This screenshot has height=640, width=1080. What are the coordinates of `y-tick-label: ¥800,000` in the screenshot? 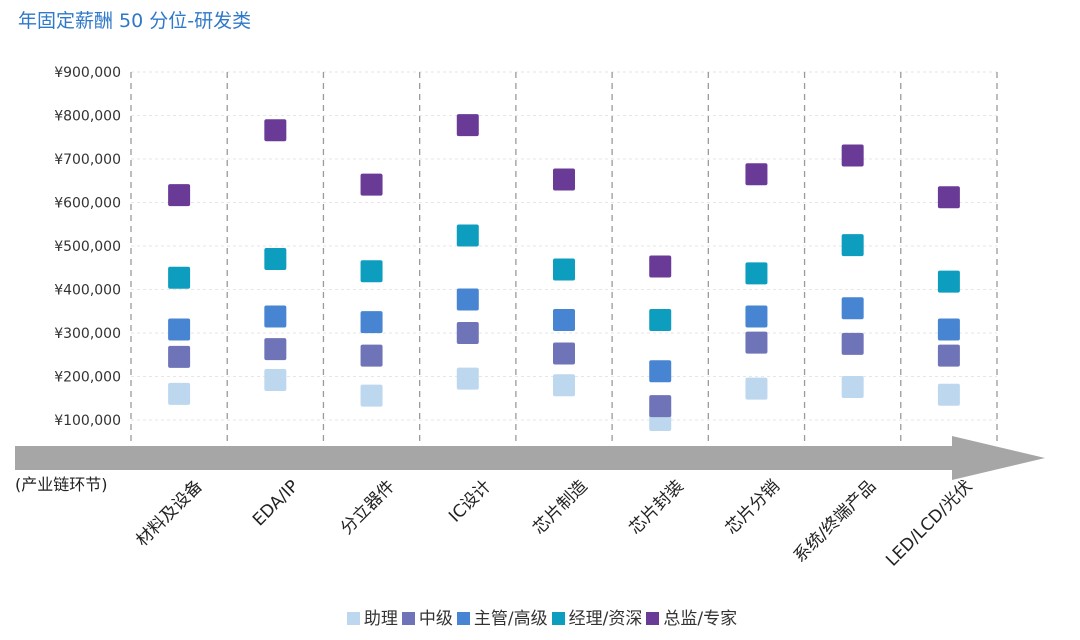 It's located at (87, 117).